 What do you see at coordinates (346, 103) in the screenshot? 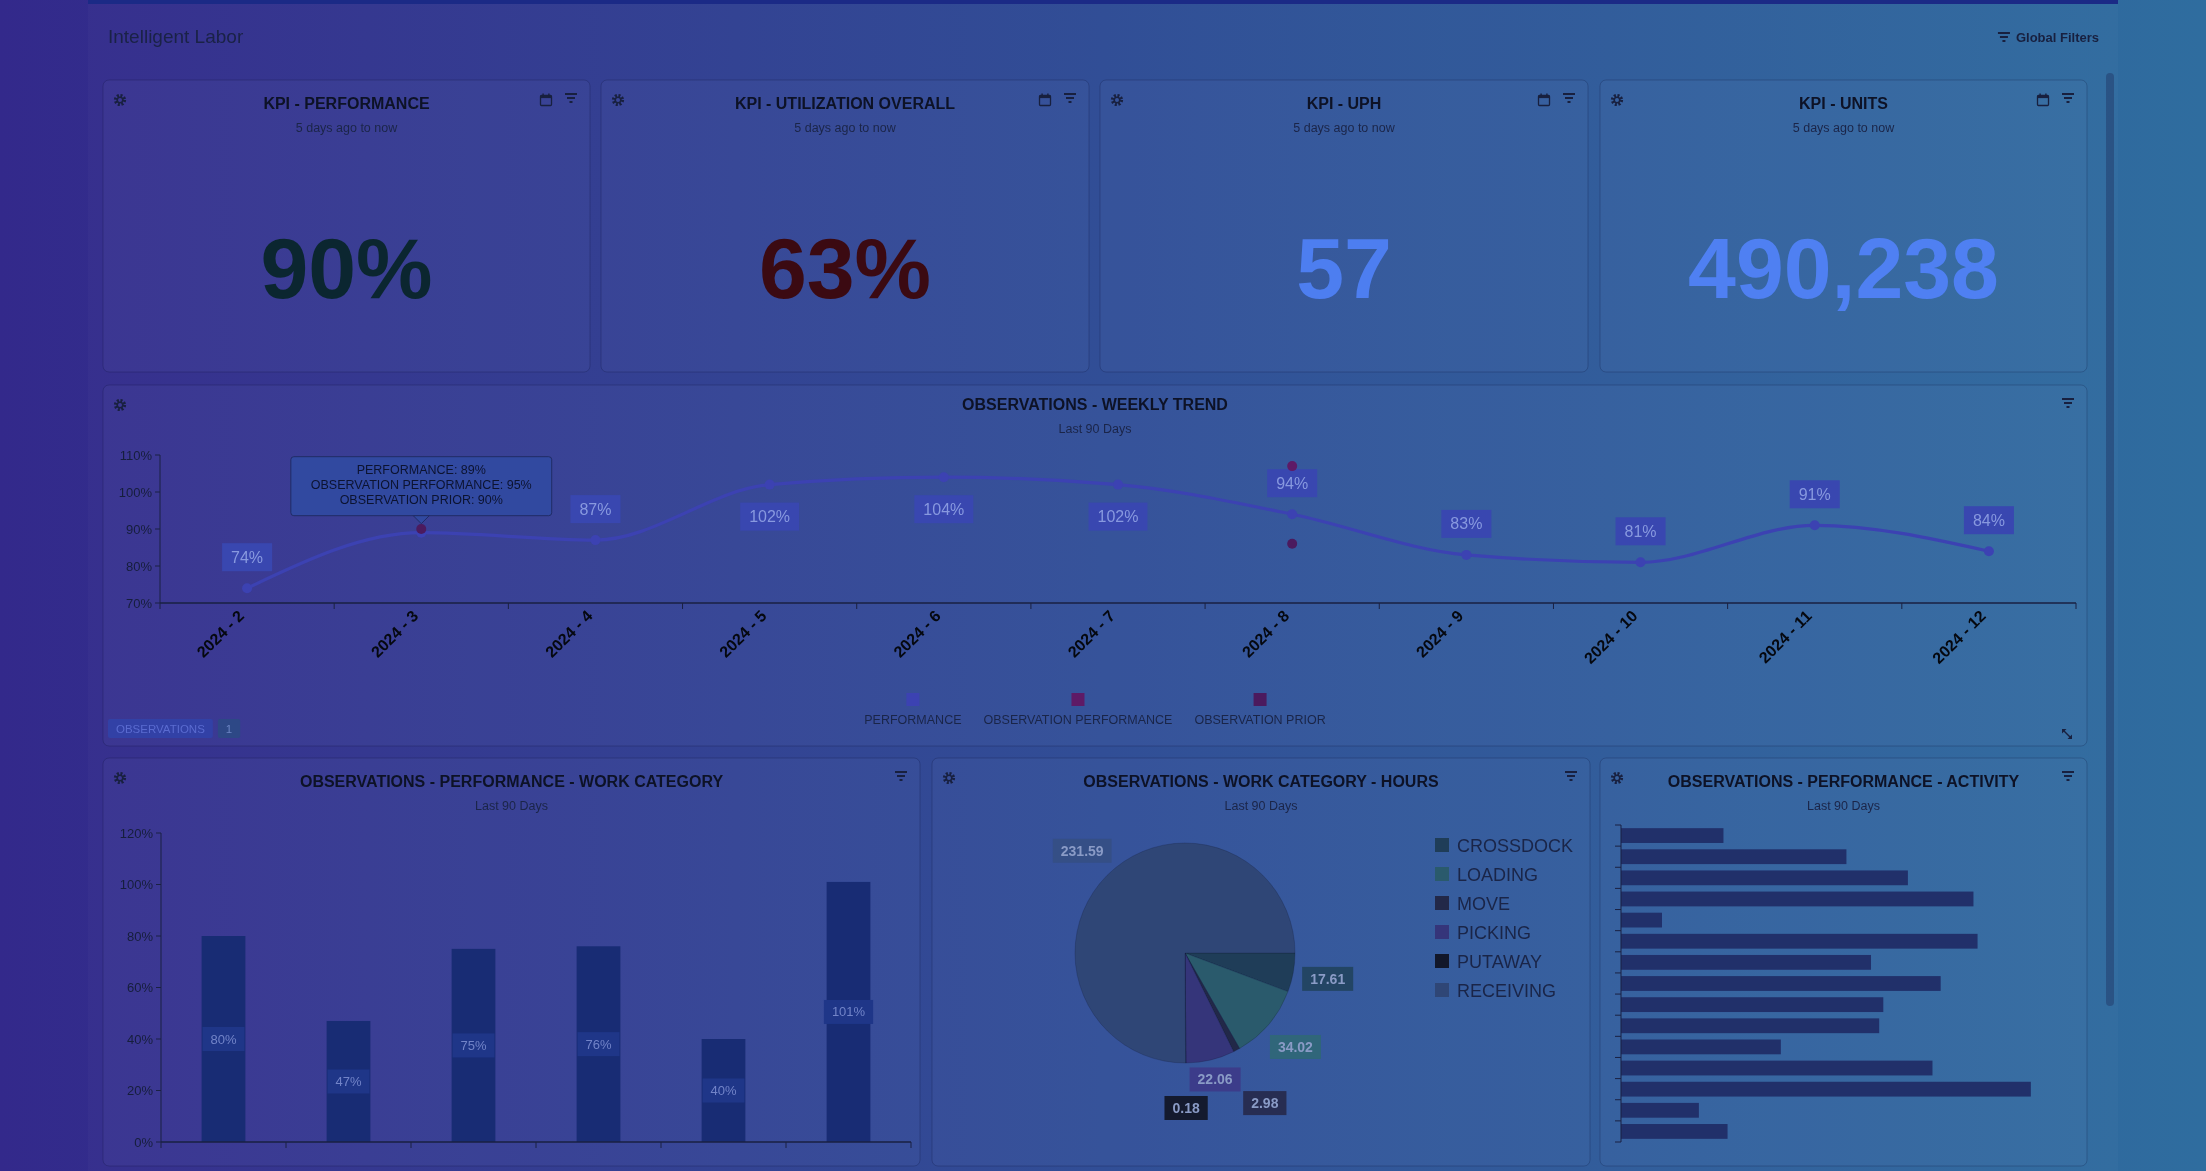
I see `text: KPI - PERFORMANCE` at bounding box center [346, 103].